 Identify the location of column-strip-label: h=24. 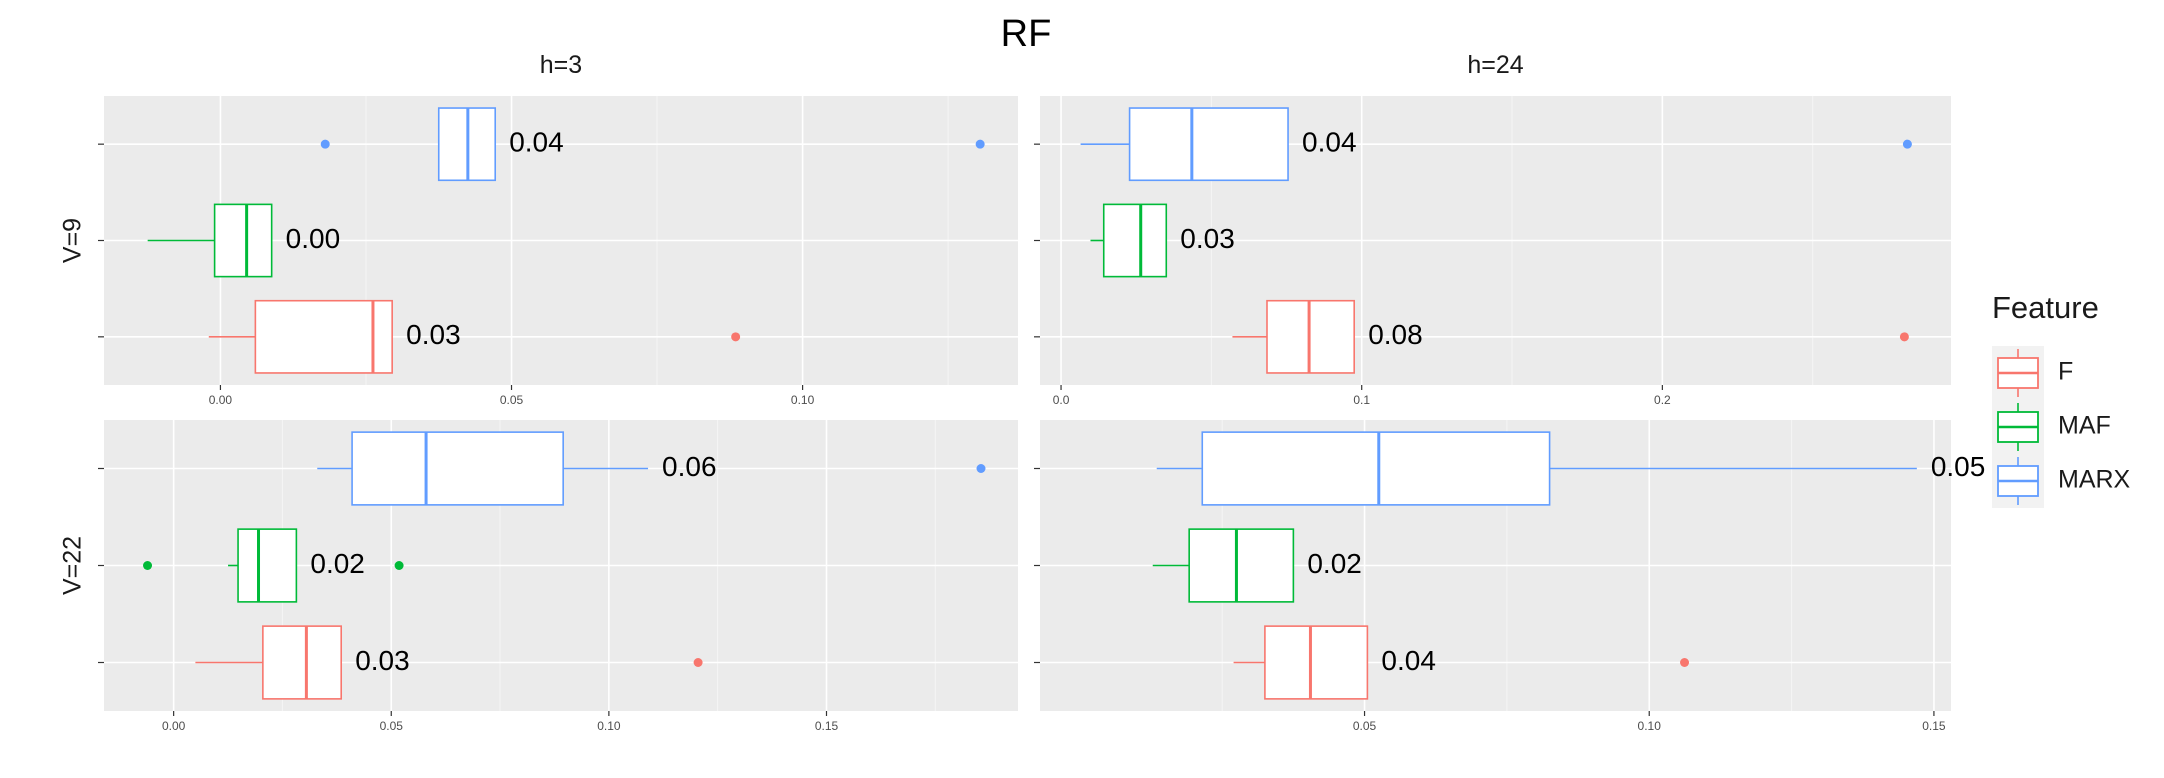
(1495, 65).